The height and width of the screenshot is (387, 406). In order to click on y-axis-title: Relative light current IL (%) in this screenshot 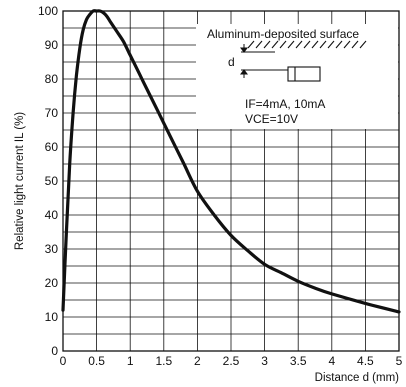, I will do `click(20, 181)`.